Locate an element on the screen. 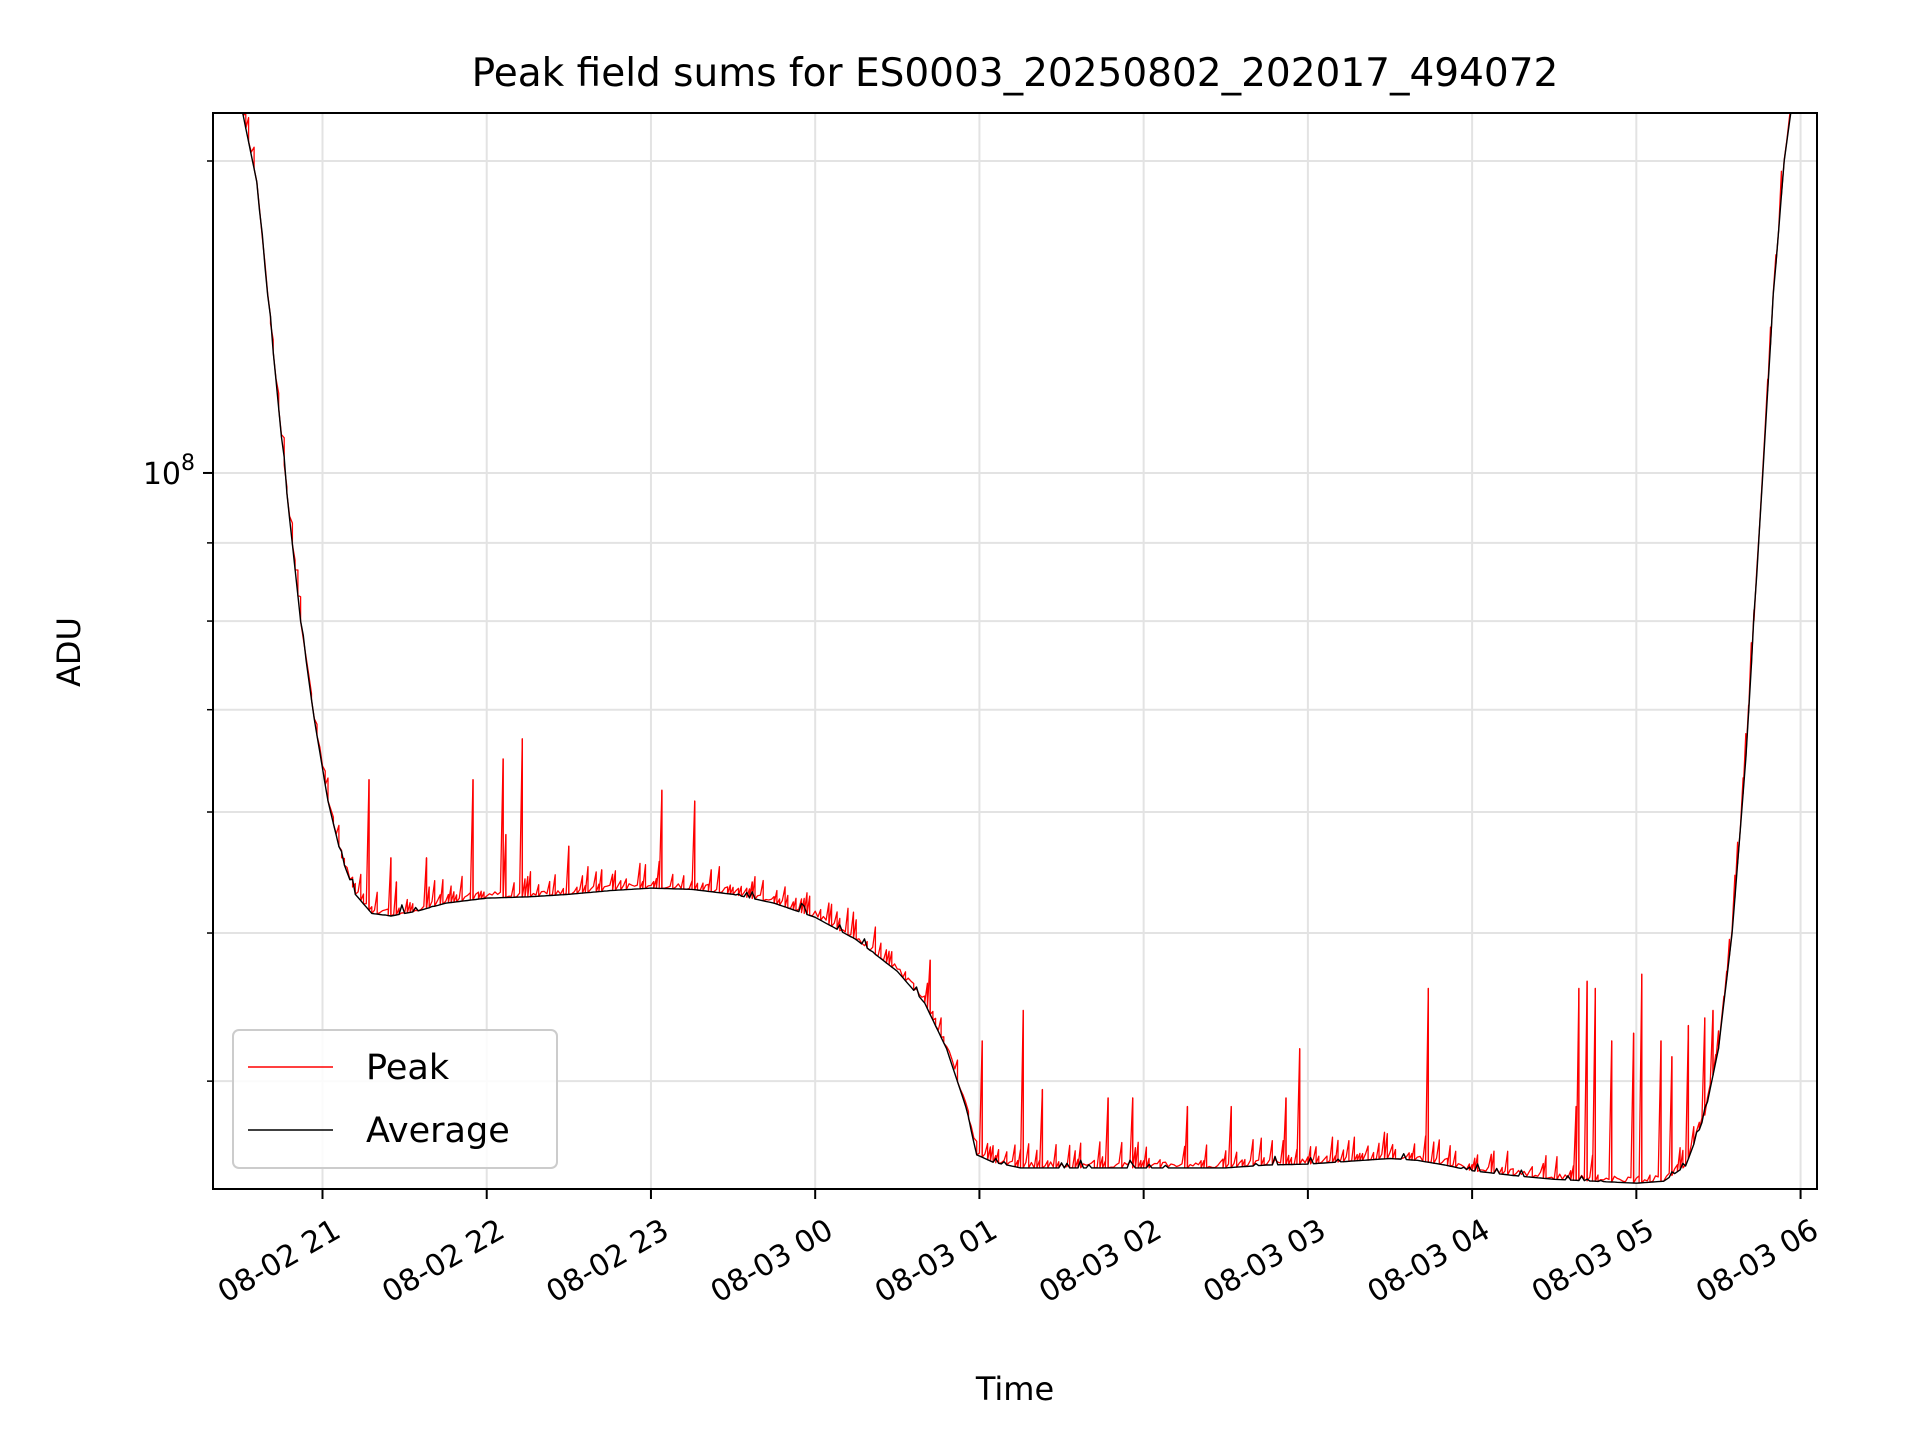  y-tick-label: 108 is located at coordinates (169, 471).